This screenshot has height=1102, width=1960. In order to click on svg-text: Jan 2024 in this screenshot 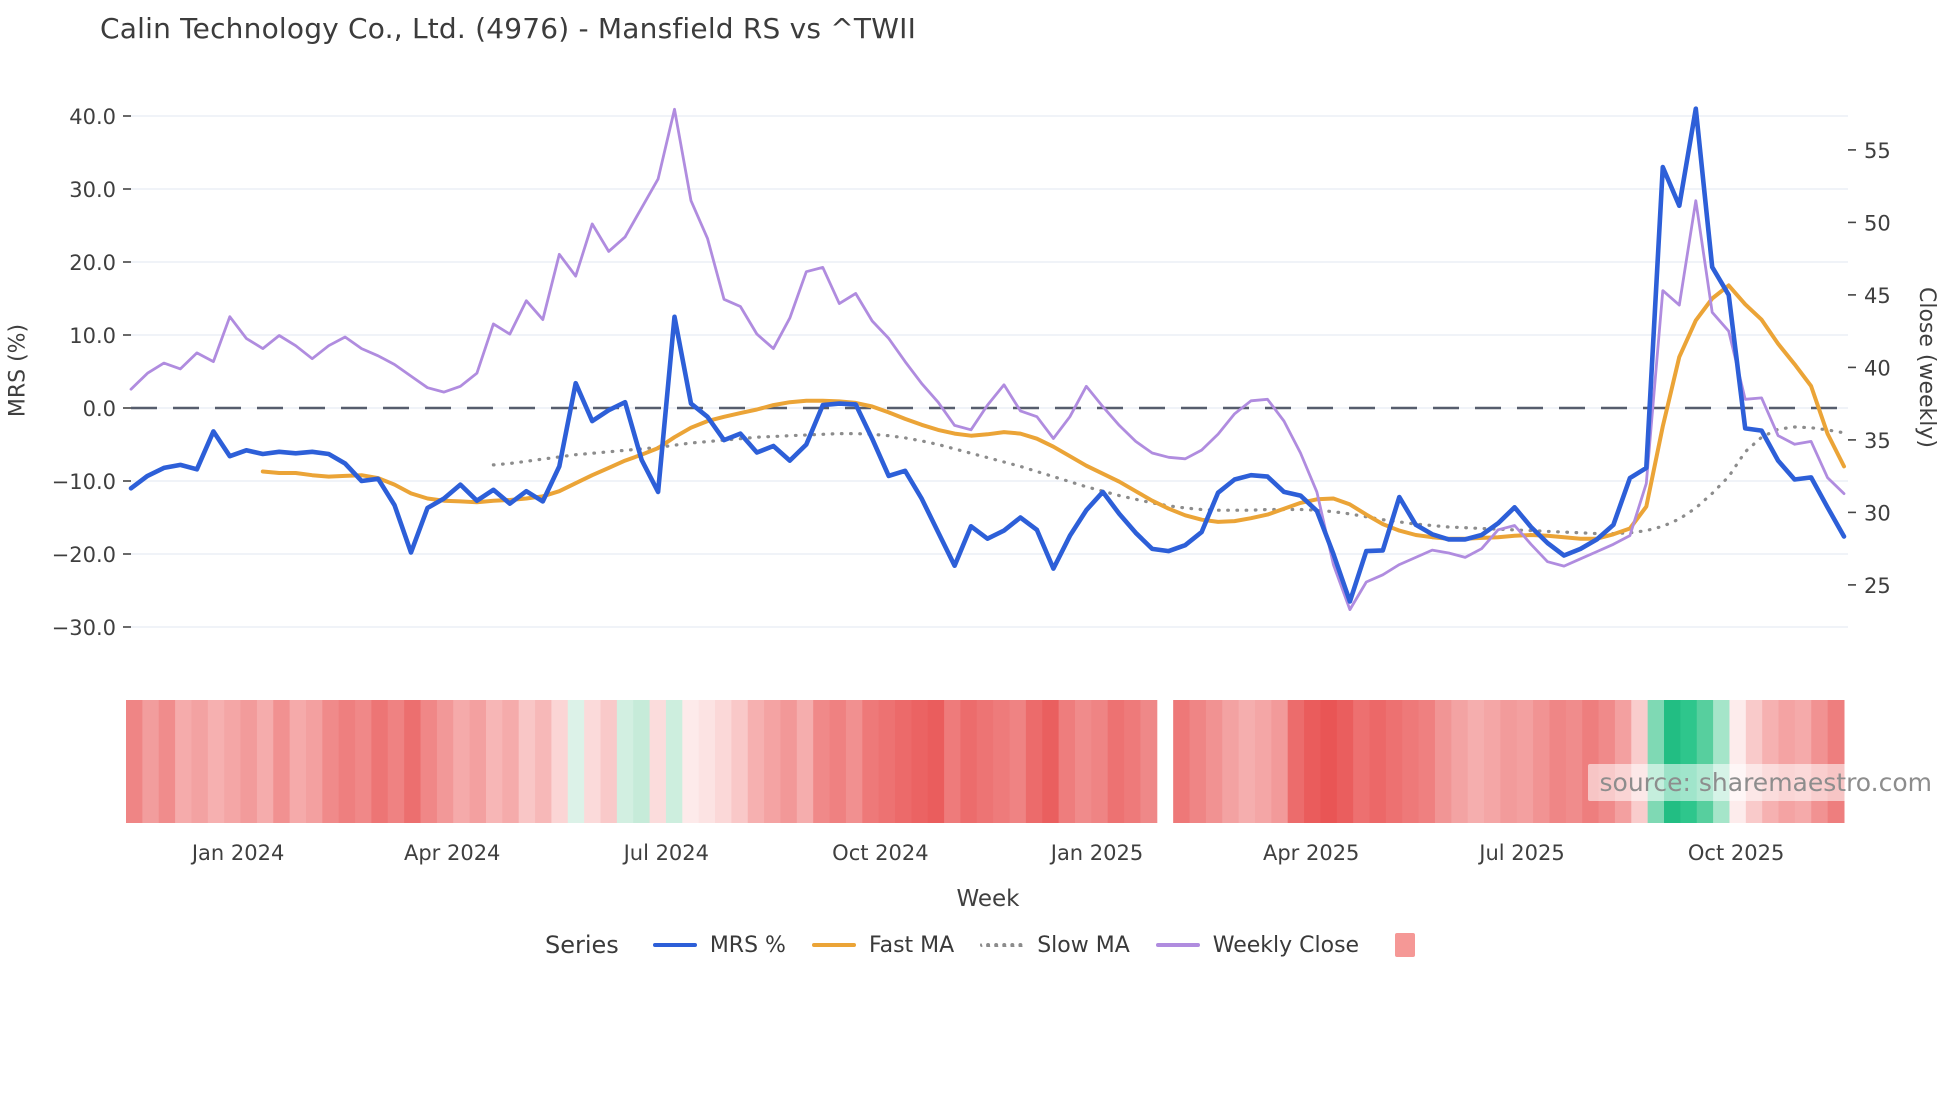, I will do `click(237, 853)`.